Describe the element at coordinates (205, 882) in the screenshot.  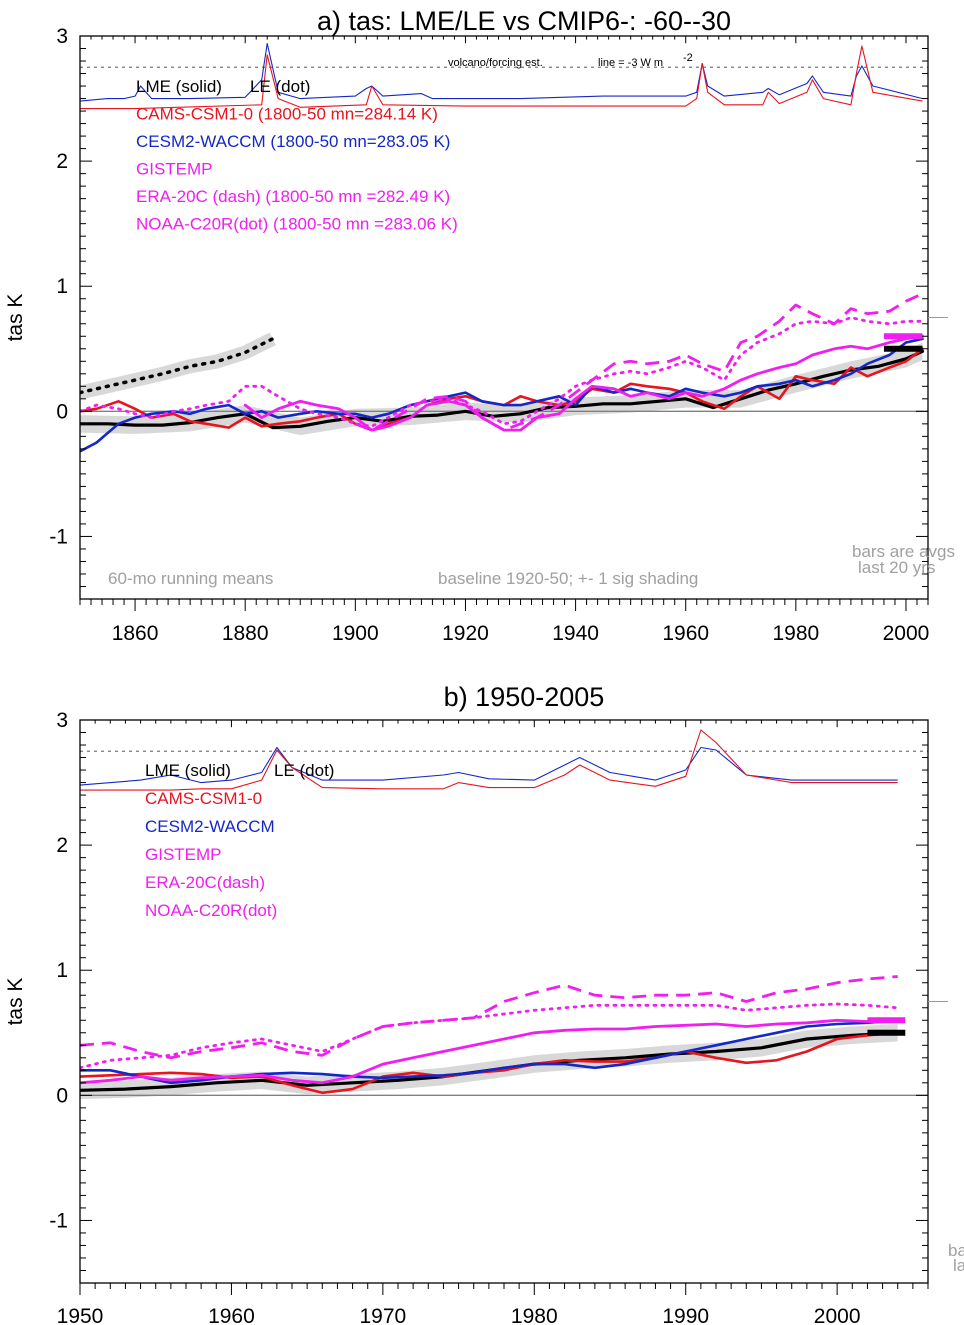
I see `legend-entry: ERA-20C(dash)` at that location.